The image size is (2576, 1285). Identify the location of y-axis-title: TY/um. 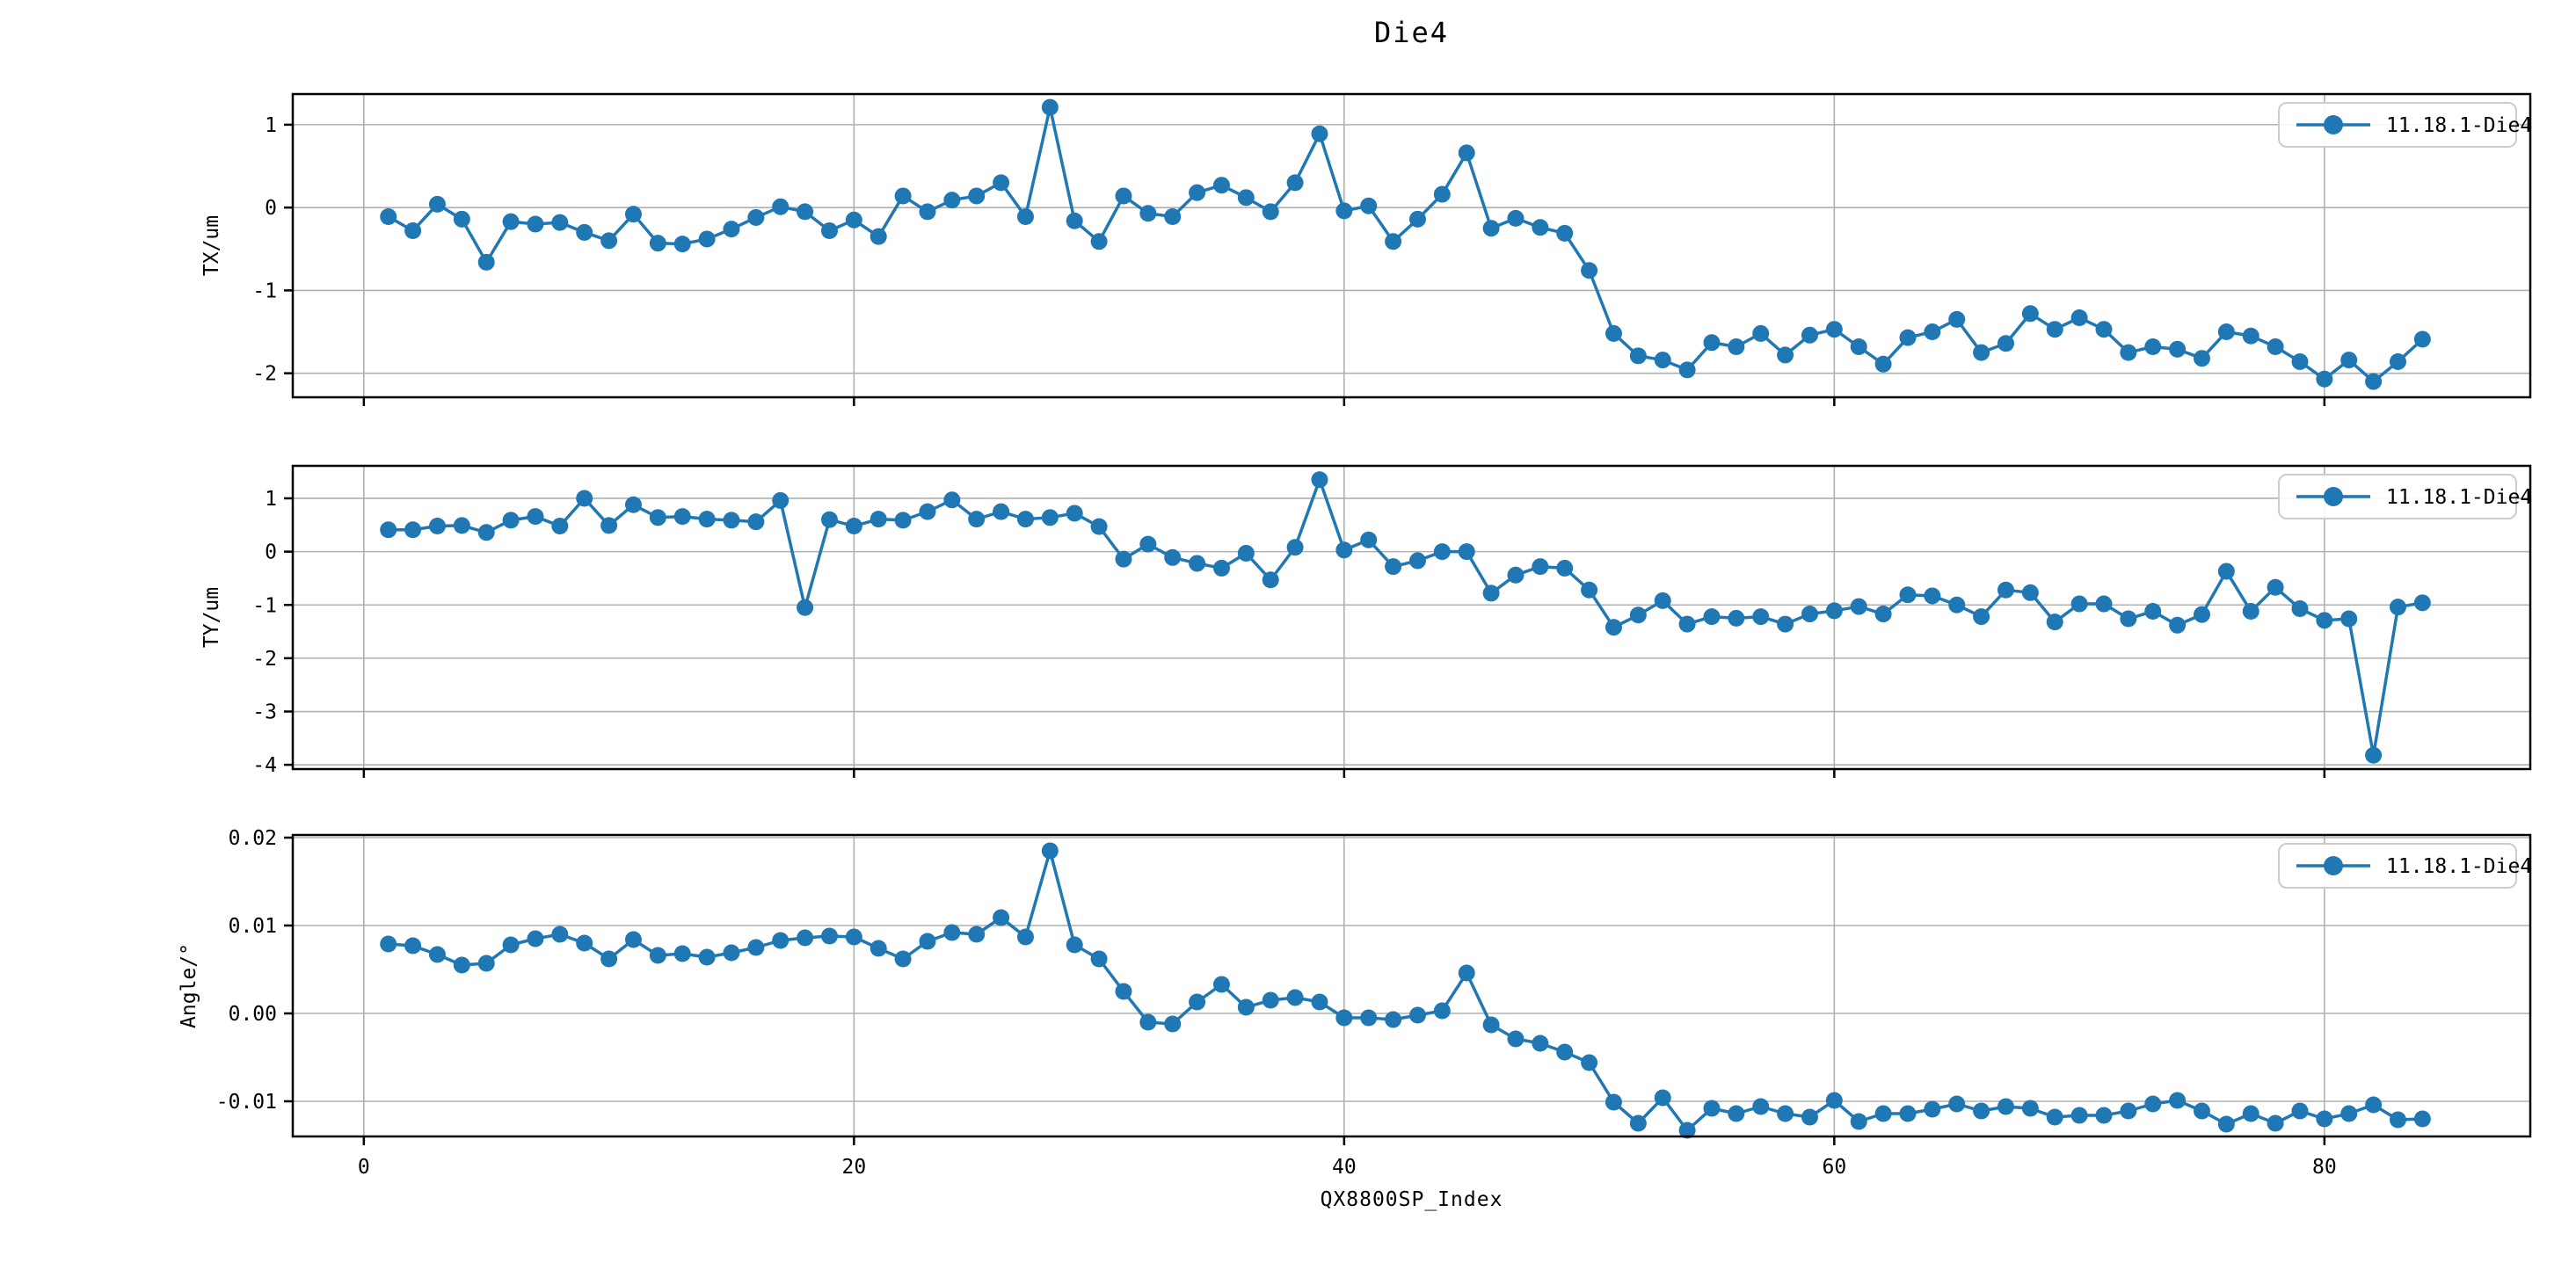
(211, 617).